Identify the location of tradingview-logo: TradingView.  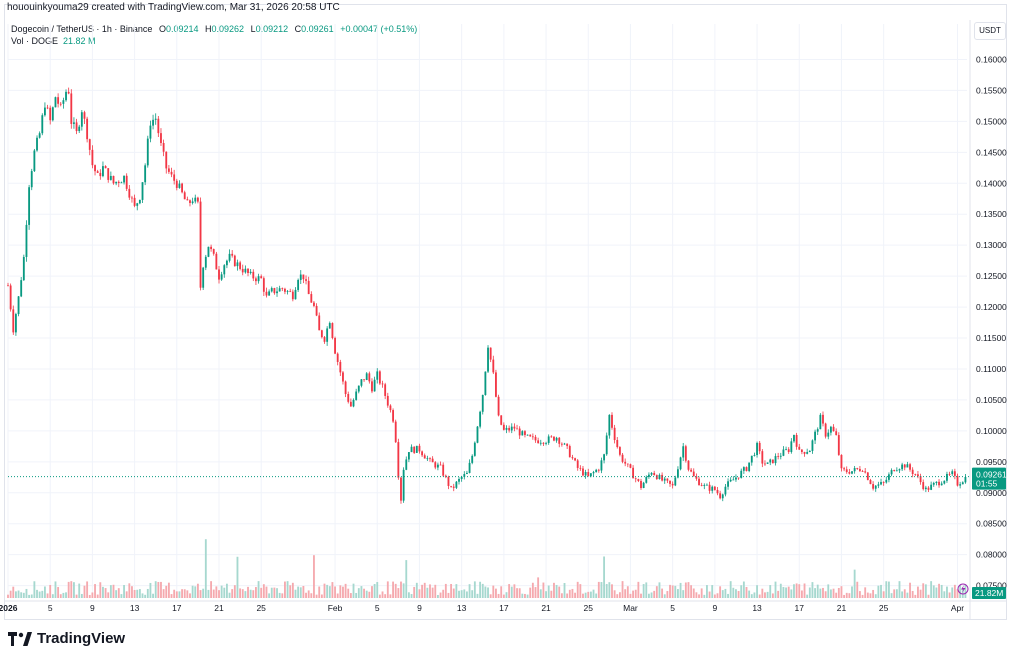
(66, 638).